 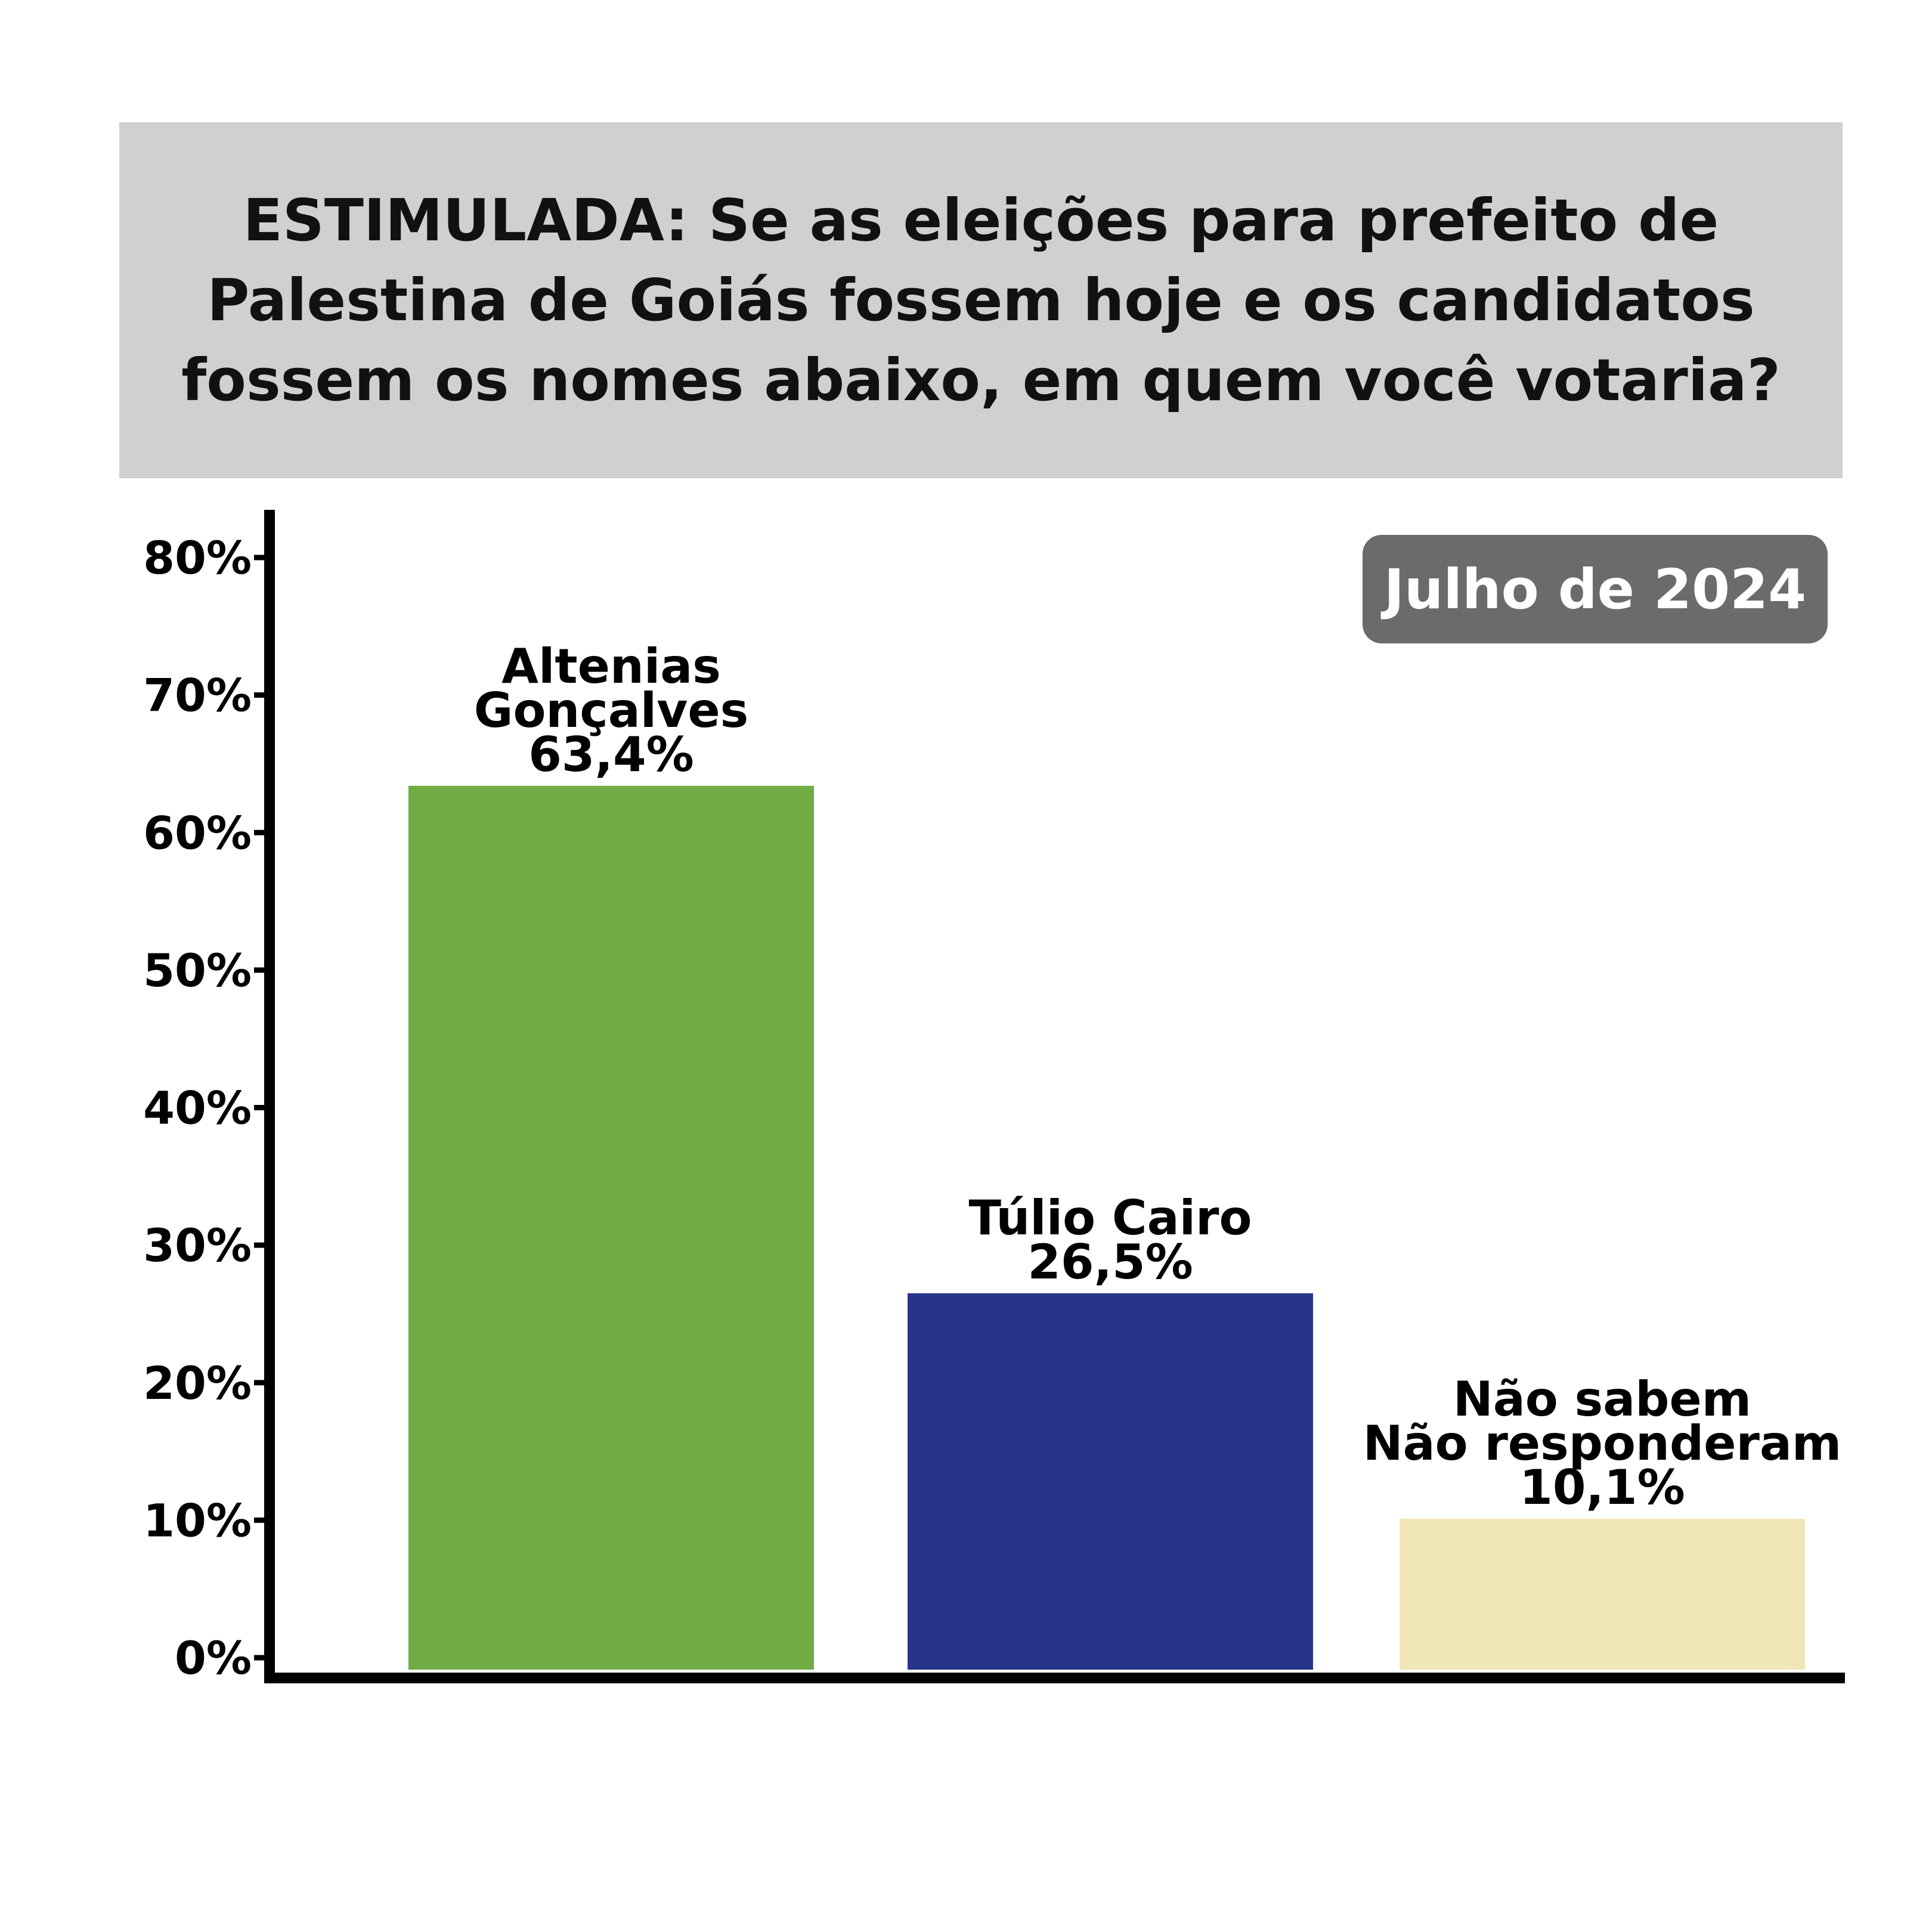 What do you see at coordinates (213, 1658) in the screenshot?
I see `y-tick-label: 0%` at bounding box center [213, 1658].